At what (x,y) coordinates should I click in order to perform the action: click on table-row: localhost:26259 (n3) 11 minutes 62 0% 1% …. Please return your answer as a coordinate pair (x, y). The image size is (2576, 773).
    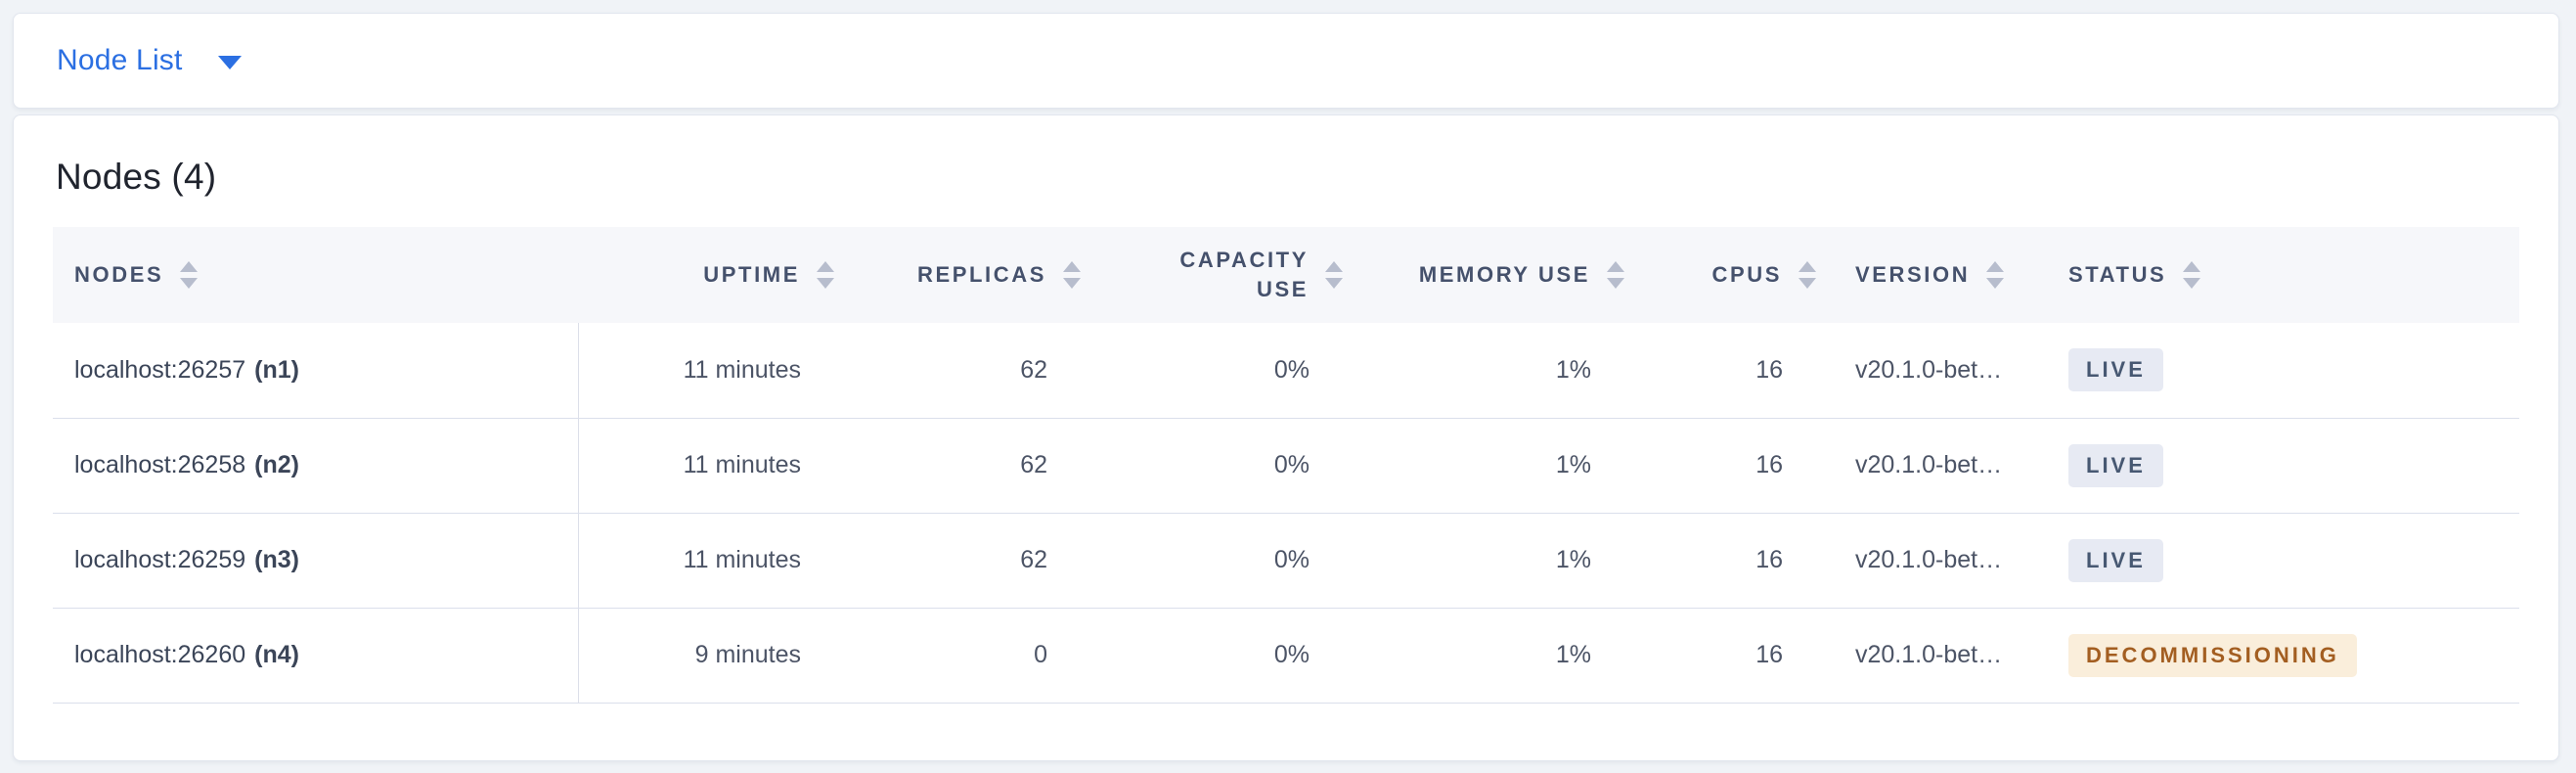
    Looking at the image, I should click on (1286, 561).